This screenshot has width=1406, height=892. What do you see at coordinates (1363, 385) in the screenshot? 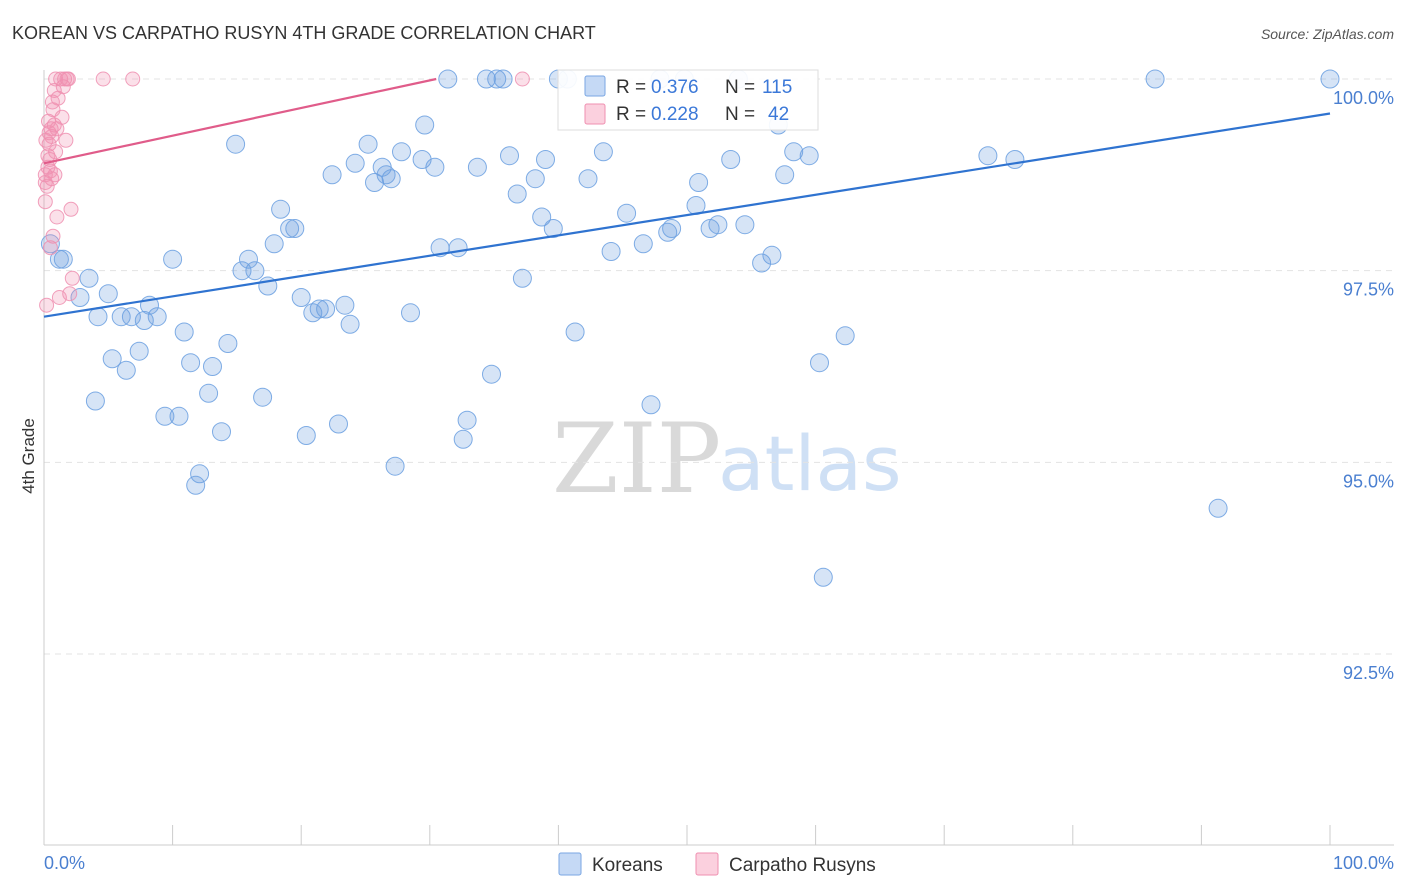
I see `y-tick-labels: 100.0% 97.5% 95.0% 92.5%` at bounding box center [1363, 385].